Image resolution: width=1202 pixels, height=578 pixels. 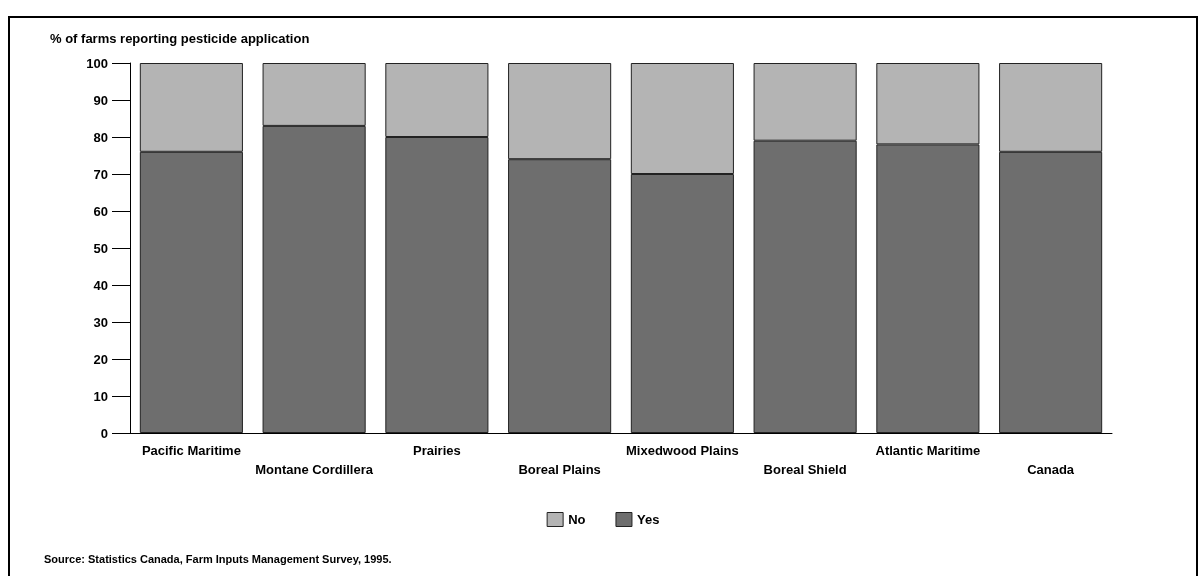 I want to click on legend-label: Yes, so click(x=648, y=519).